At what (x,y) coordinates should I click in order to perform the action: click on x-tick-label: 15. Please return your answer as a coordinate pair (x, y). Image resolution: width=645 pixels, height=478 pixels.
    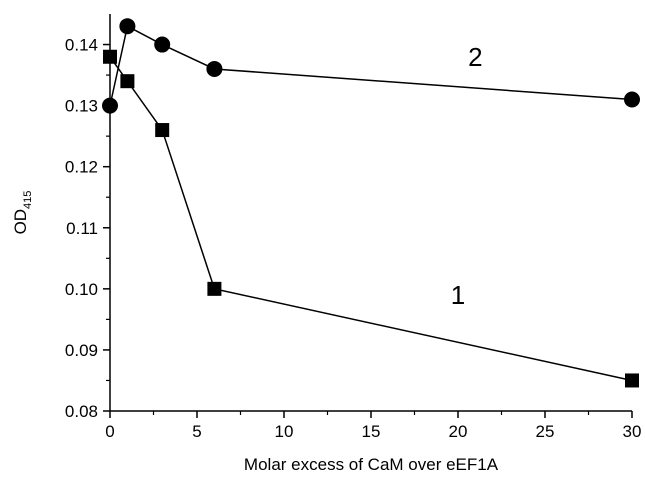
    Looking at the image, I should click on (371, 431).